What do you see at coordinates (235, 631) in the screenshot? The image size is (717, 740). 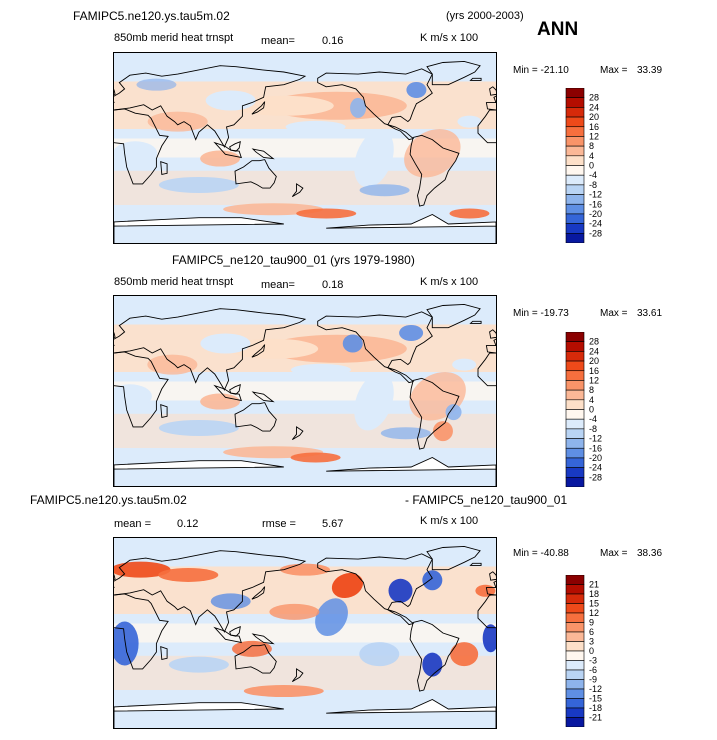 I see `coastline-borneo` at bounding box center [235, 631].